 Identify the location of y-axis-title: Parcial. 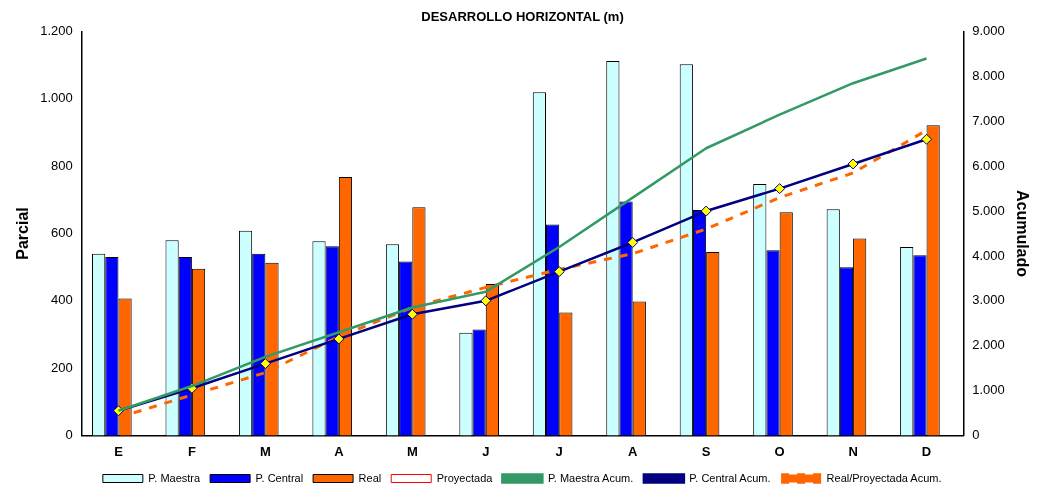
(23, 233).